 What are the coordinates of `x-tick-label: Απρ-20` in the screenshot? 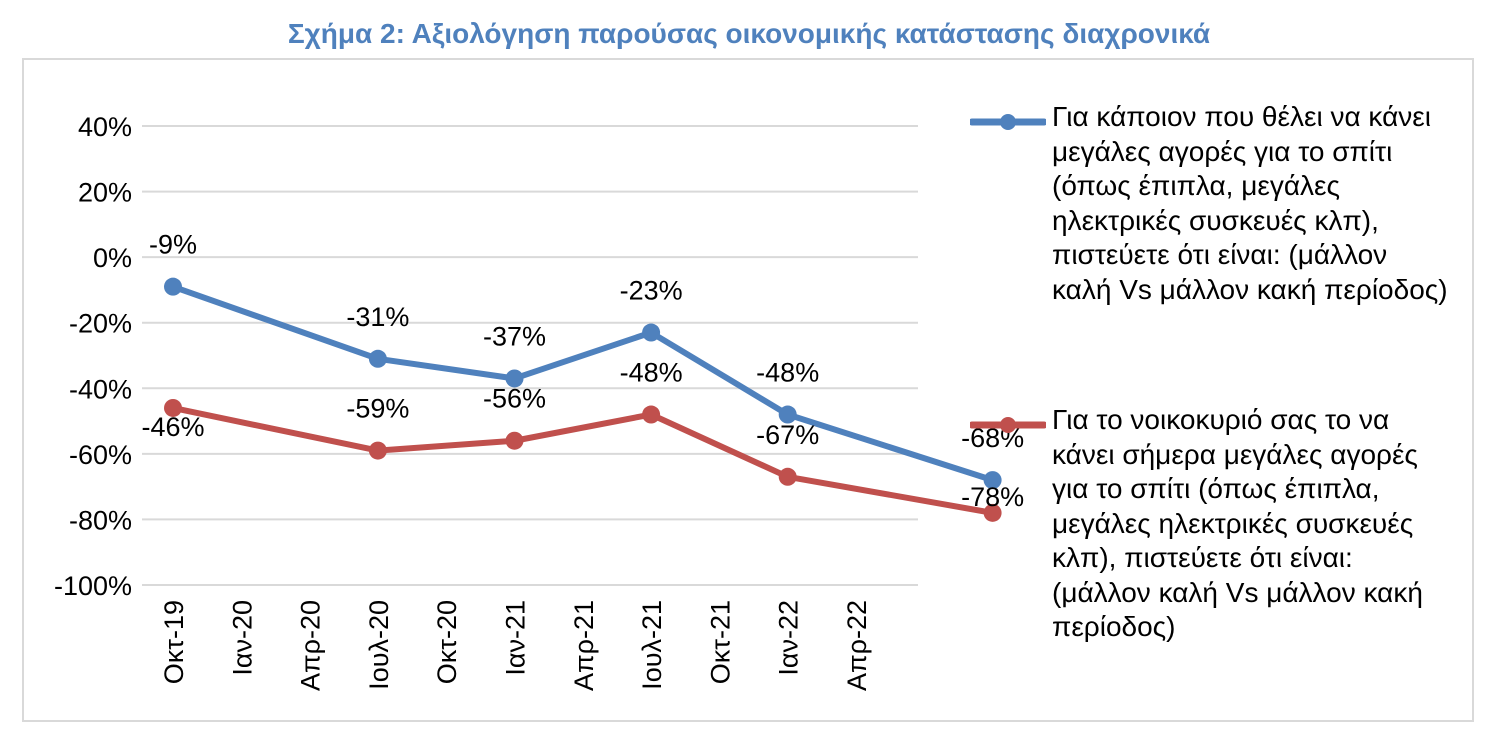 It's located at (311, 645).